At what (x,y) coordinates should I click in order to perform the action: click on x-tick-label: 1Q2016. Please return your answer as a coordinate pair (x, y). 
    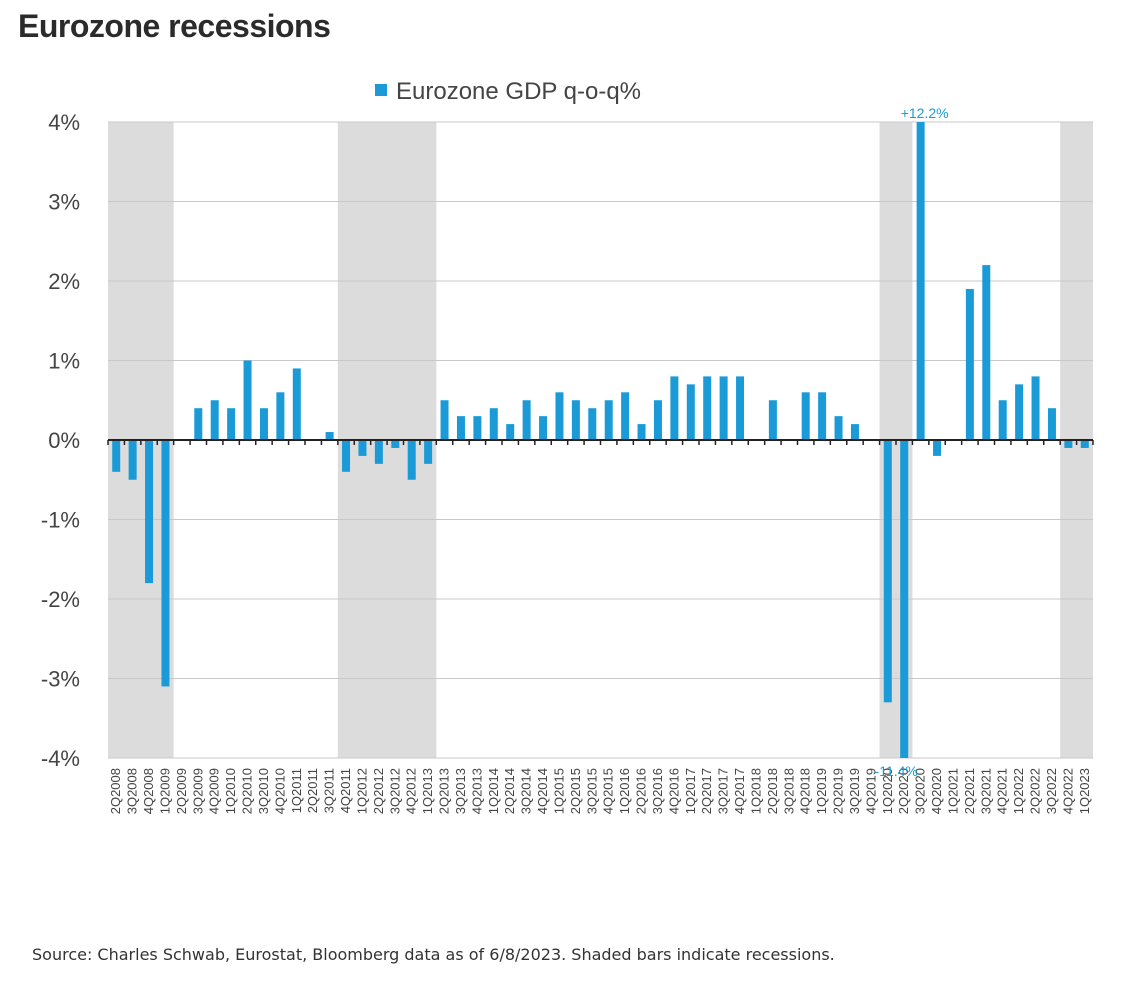
    Looking at the image, I should click on (624, 791).